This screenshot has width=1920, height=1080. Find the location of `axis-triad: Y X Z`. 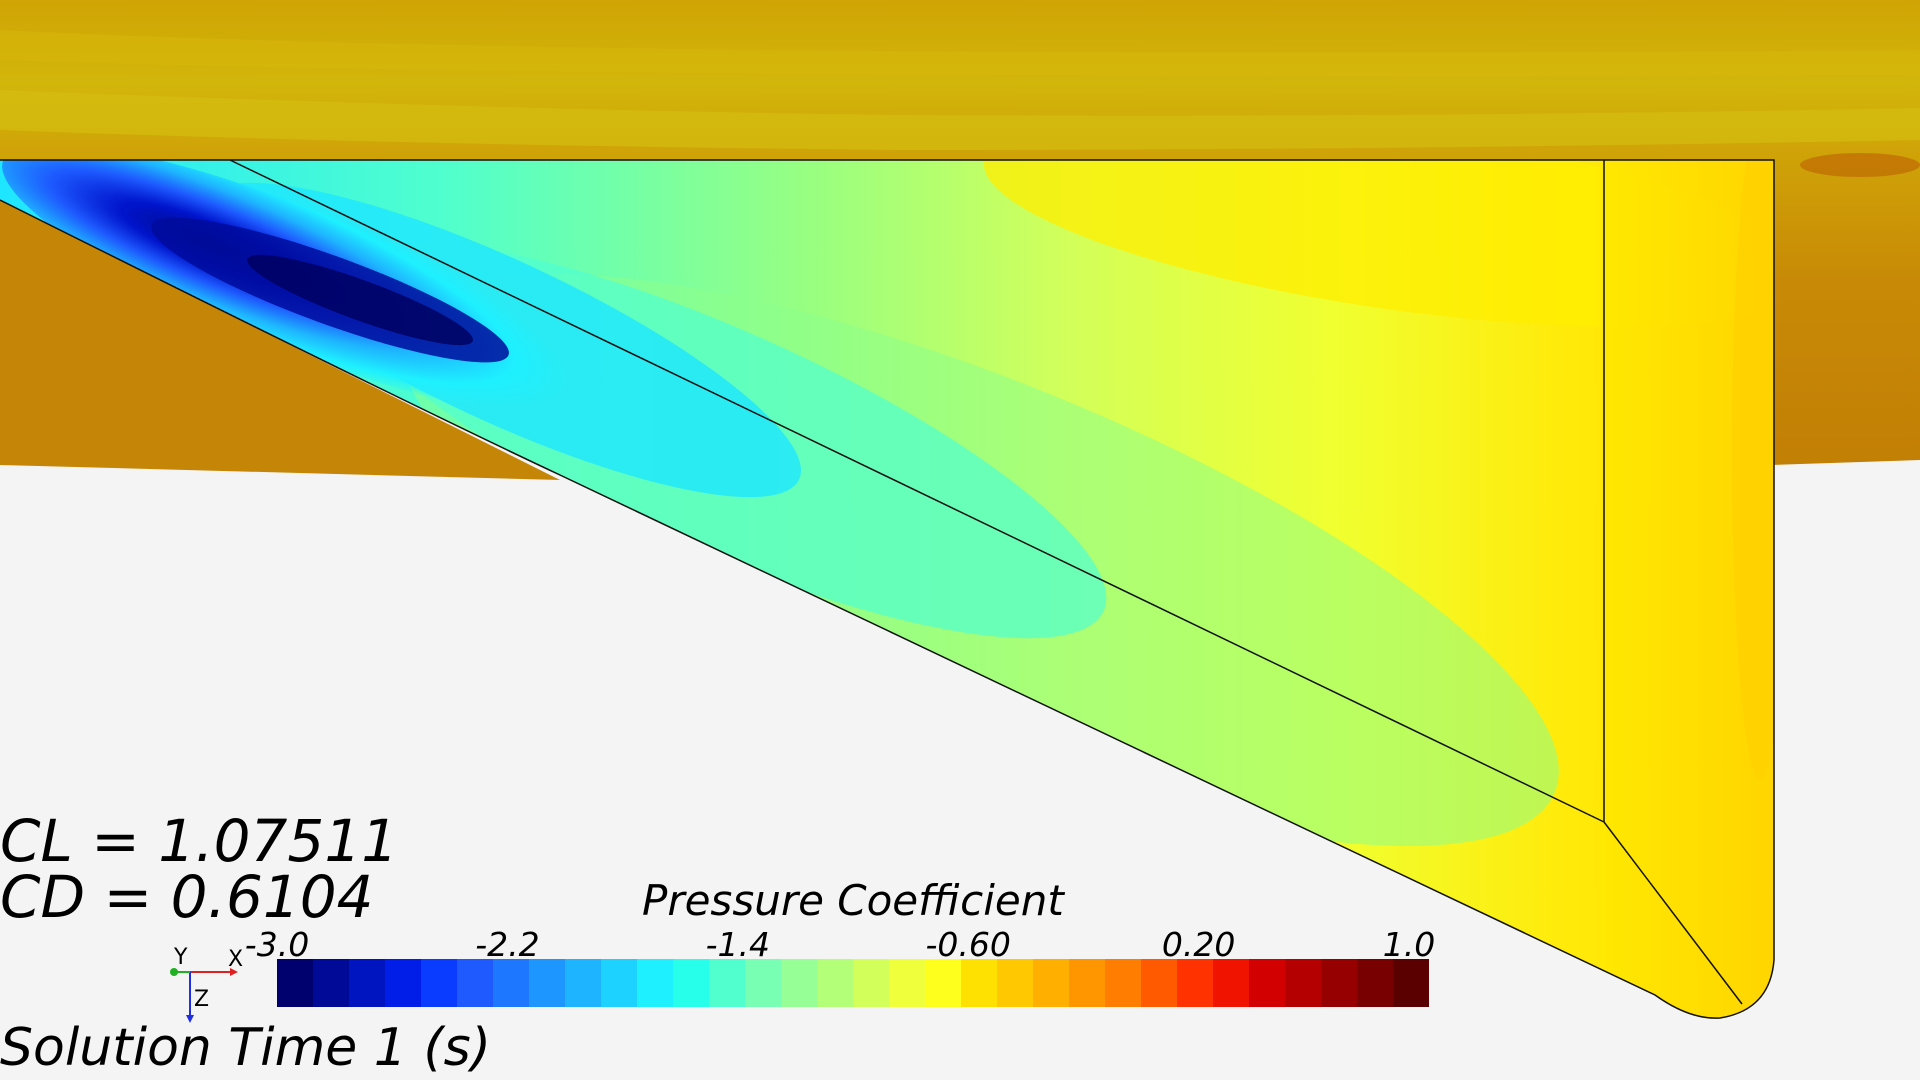

axis-triad: Y X Z is located at coordinates (202, 985).